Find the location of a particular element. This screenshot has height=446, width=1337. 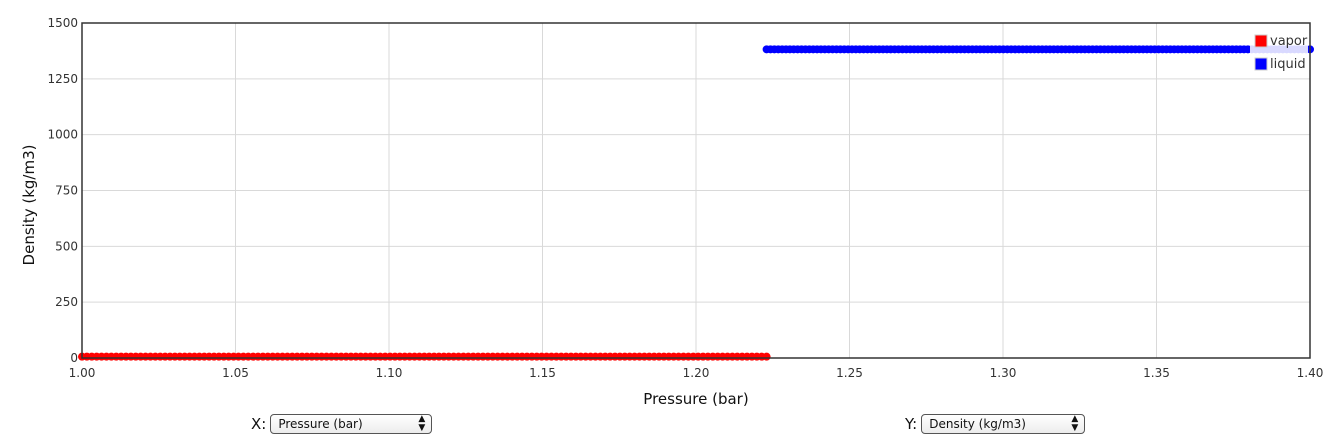

y-tick-label: 500 is located at coordinates (66, 246).